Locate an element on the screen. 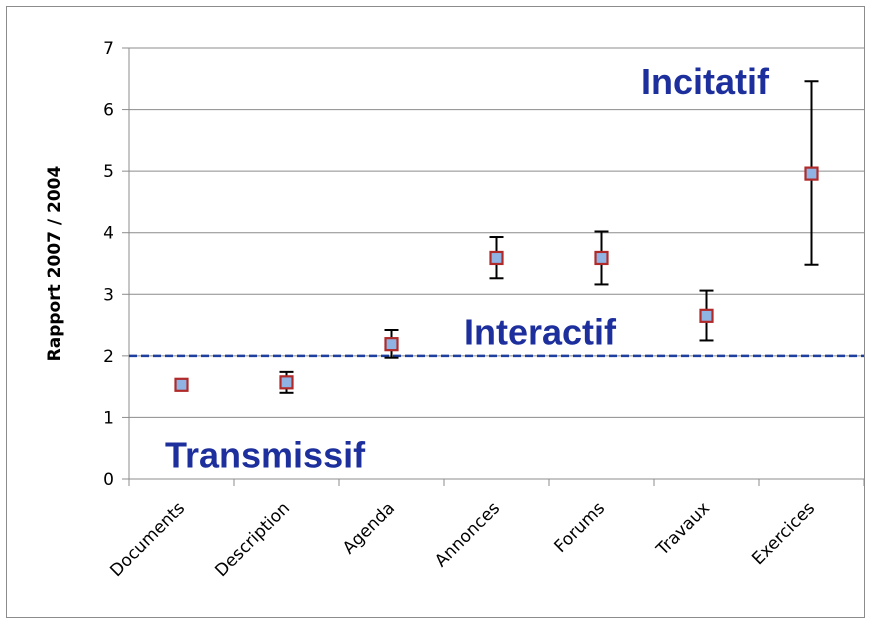  y-tick-label: 0 is located at coordinates (108, 480).